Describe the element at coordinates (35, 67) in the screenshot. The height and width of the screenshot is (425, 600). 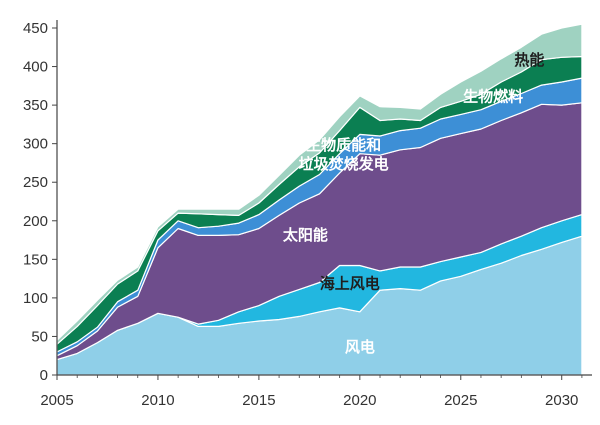
I see `y-tick-label: 400` at that location.